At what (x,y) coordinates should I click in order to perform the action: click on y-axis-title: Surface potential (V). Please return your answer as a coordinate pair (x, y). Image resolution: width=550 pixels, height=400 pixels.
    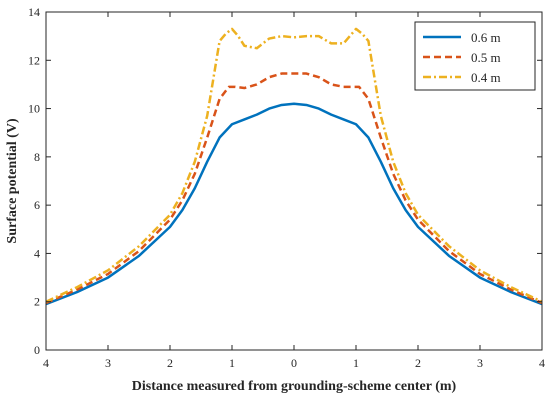
    Looking at the image, I should click on (12, 181).